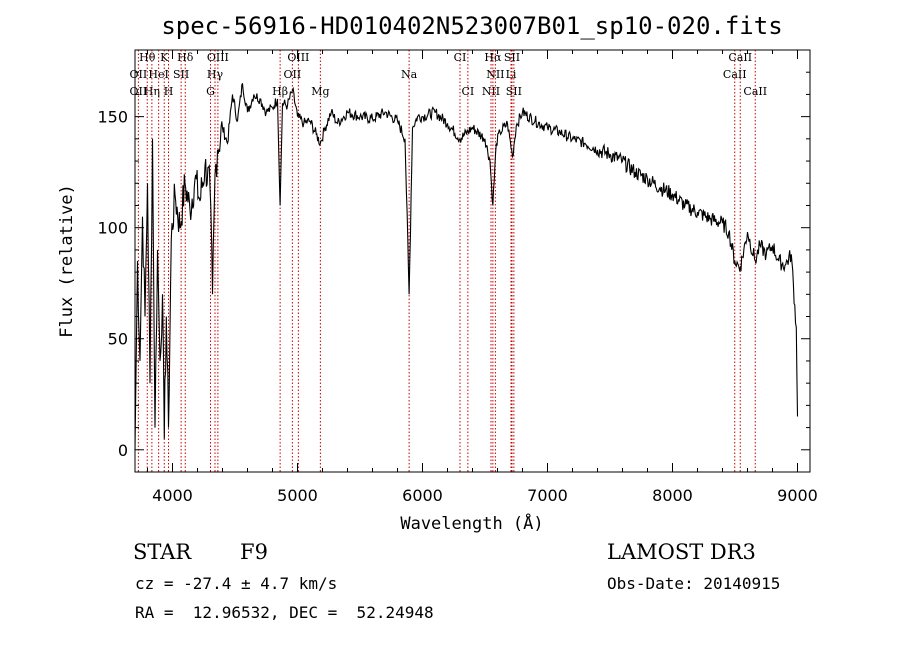 This screenshot has height=649, width=900. Describe the element at coordinates (511, 74) in the screenshot. I see `marker-label: Li` at that location.